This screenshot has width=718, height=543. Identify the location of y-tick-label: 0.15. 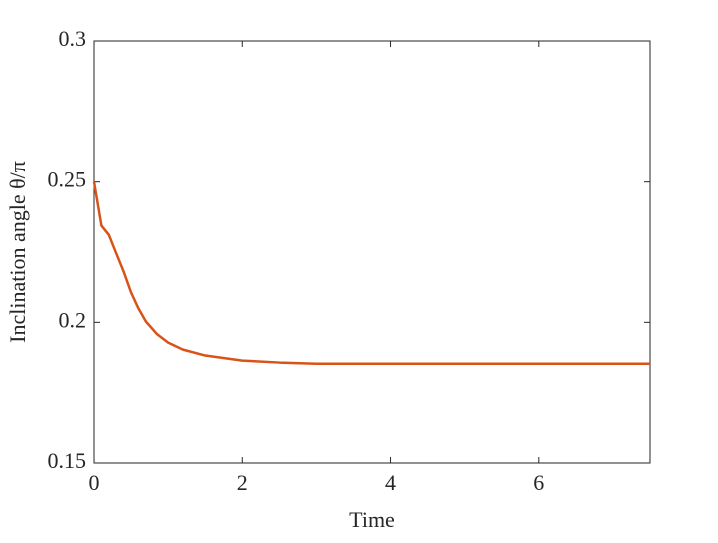
(67, 460).